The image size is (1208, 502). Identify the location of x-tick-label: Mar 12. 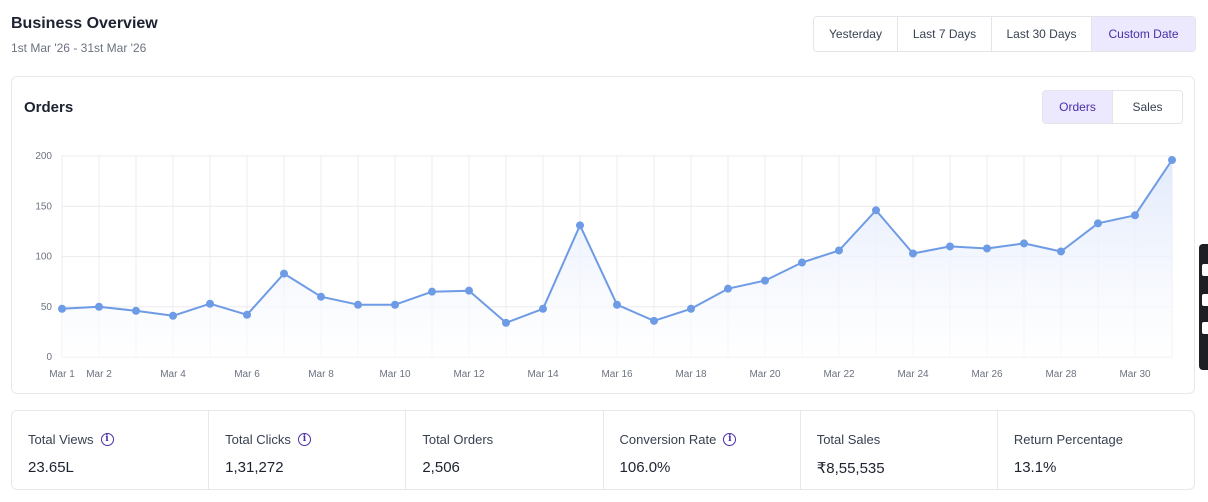
(469, 374).